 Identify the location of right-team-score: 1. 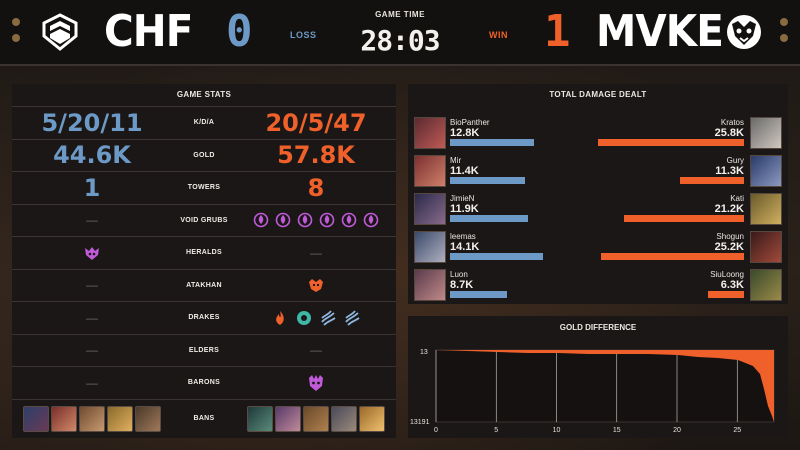
(557, 31).